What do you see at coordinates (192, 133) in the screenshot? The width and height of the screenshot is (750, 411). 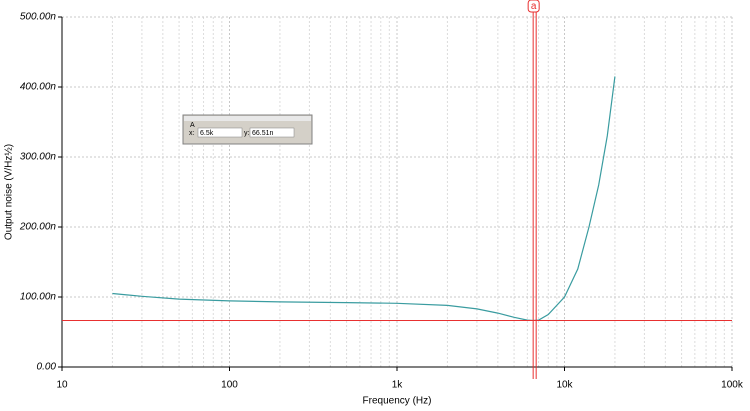 I see `cursor-x-caption: x:` at bounding box center [192, 133].